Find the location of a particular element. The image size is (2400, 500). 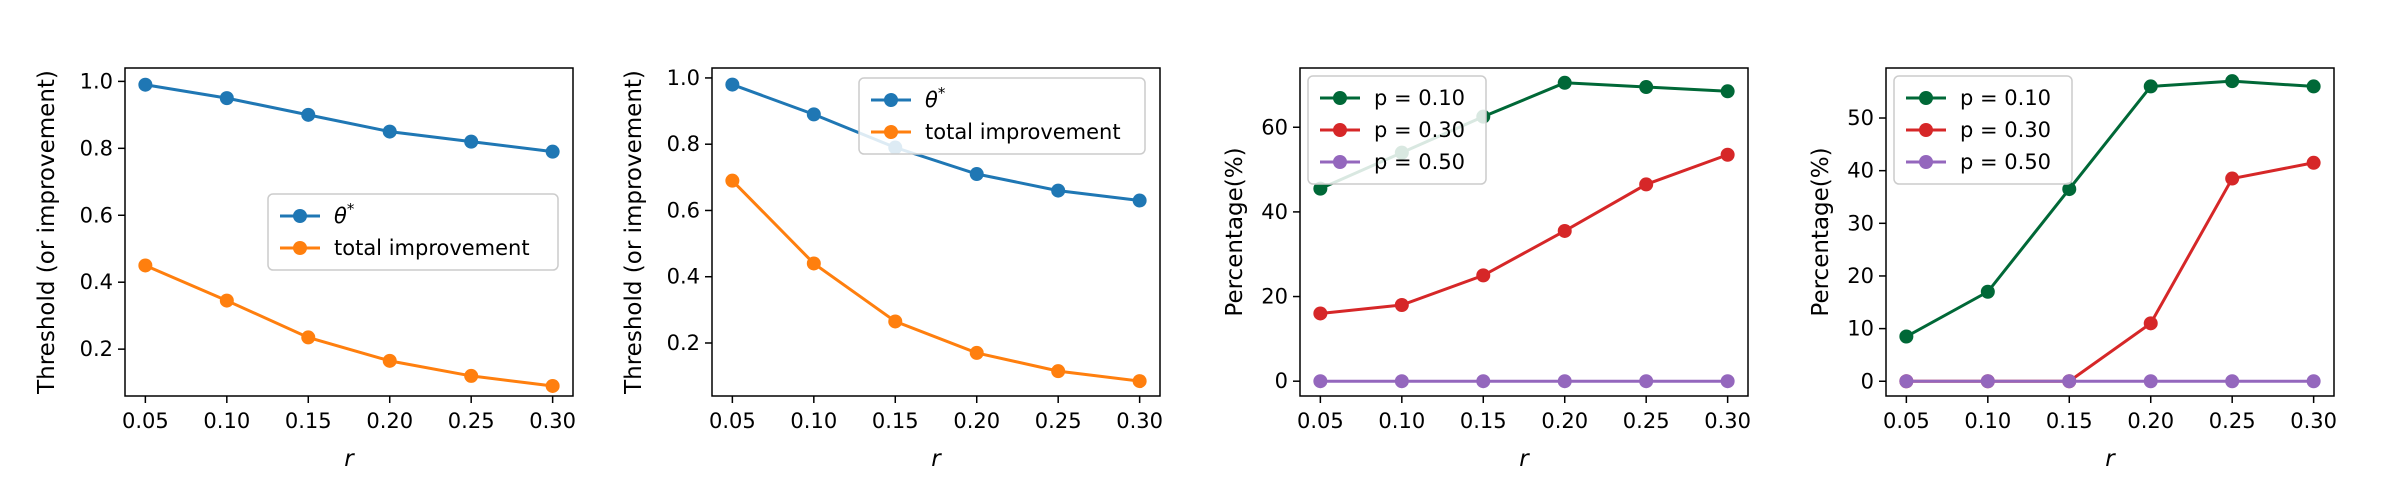

y-axis-label: Threshold (or improvement) is located at coordinates (47, 232).